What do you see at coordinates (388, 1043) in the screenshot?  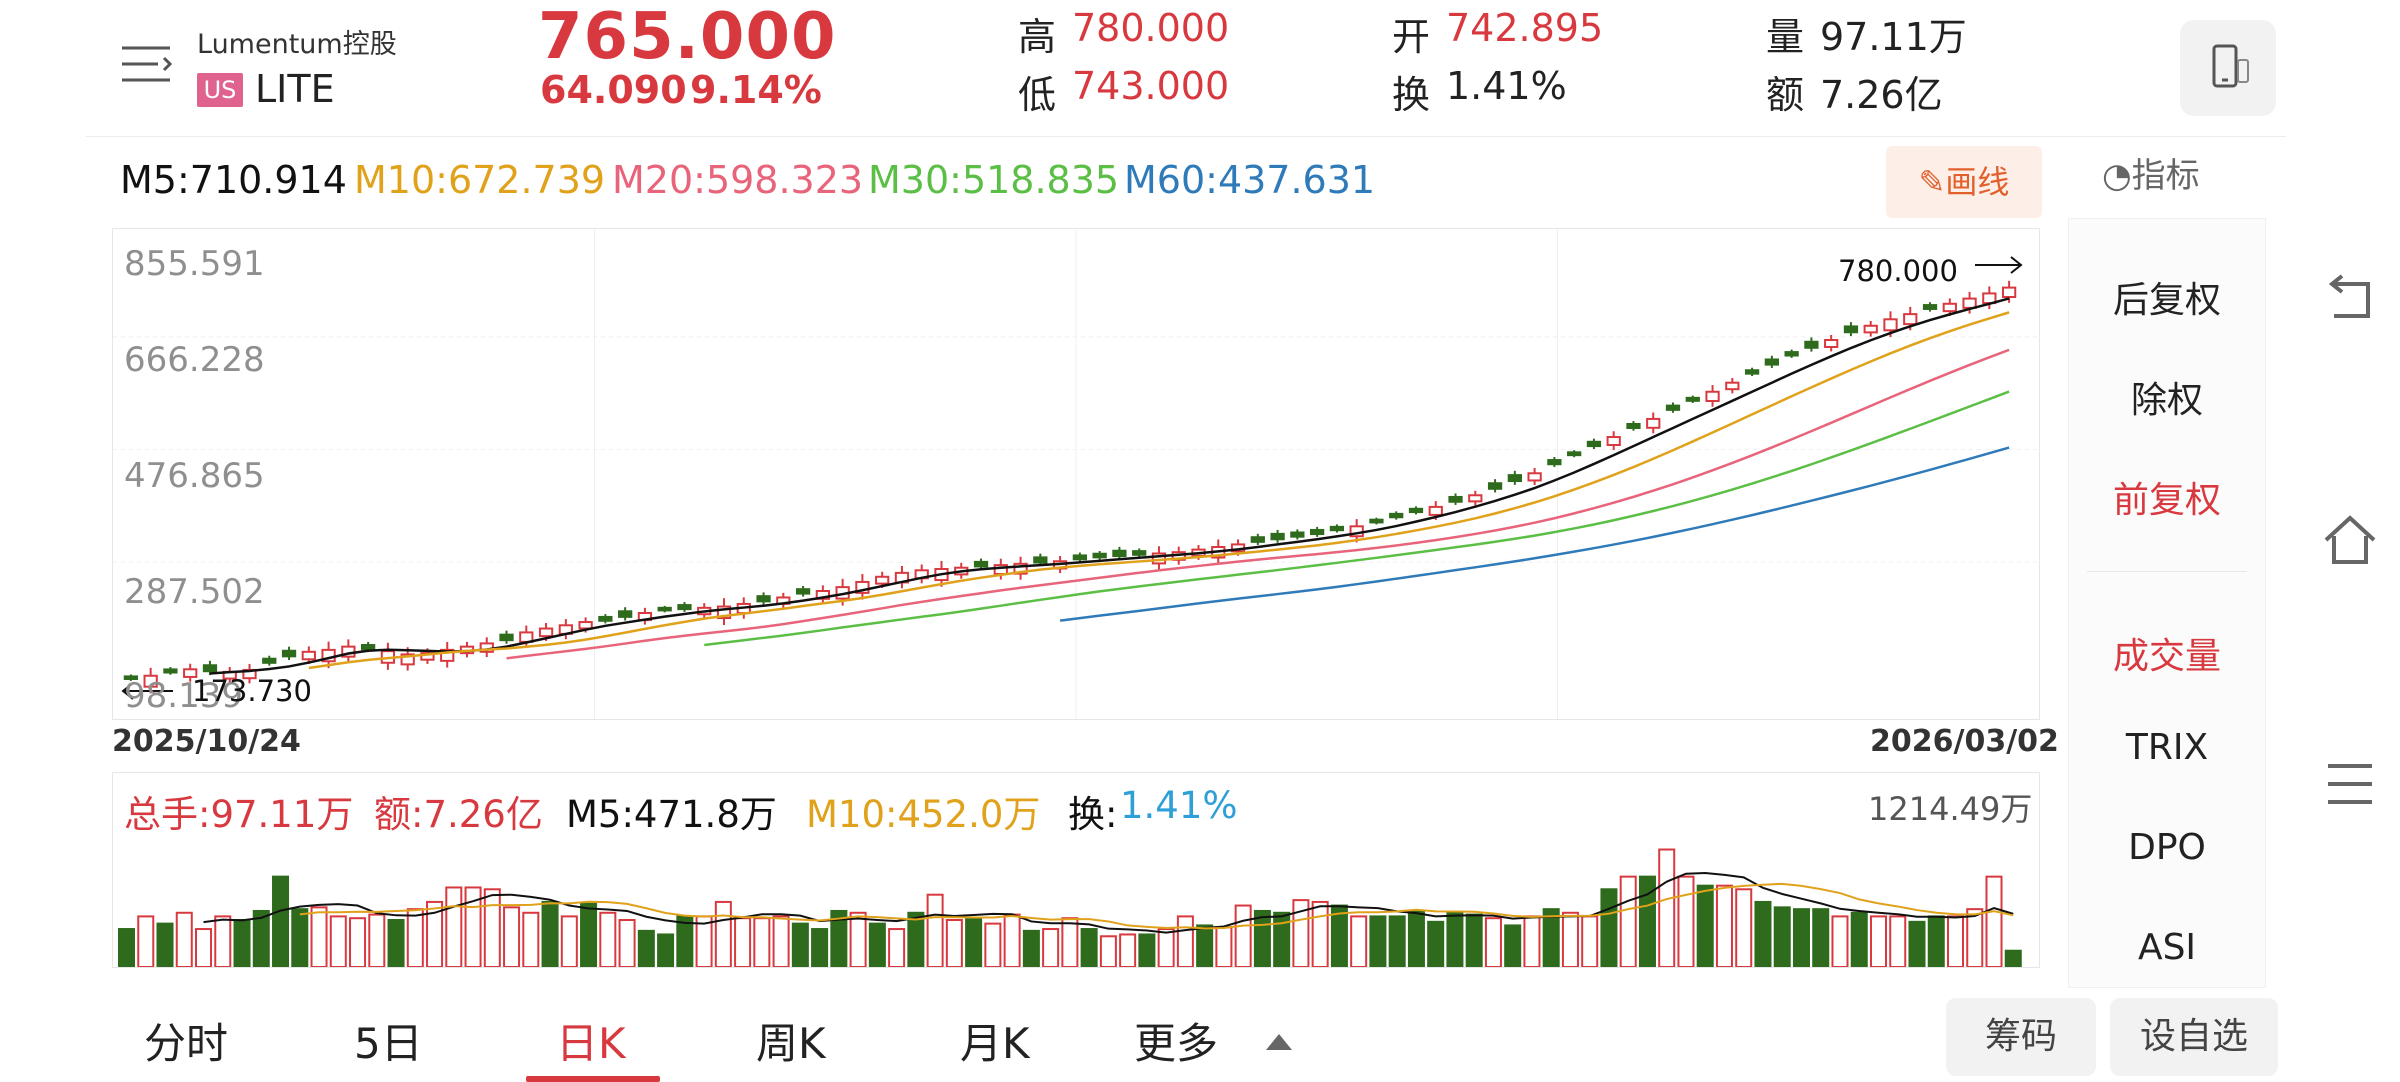 I see `tab-5day: 5日` at bounding box center [388, 1043].